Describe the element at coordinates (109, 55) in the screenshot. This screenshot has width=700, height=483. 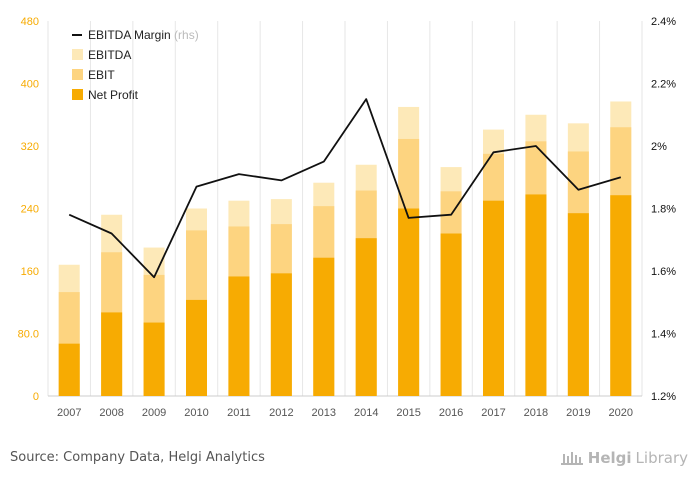
I see `legend-label-ebitda: EBITDA` at that location.